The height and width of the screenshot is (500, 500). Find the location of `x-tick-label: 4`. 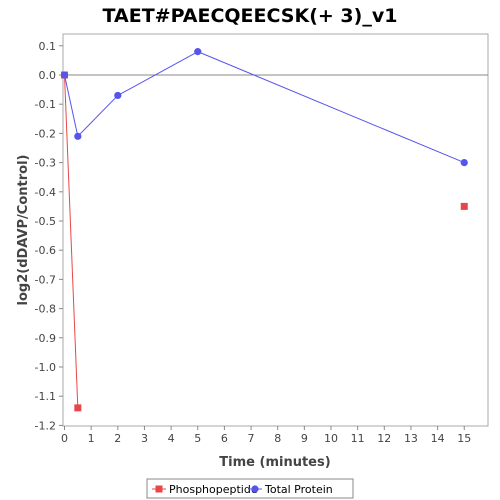

x-tick-label: 4 is located at coordinates (171, 438).